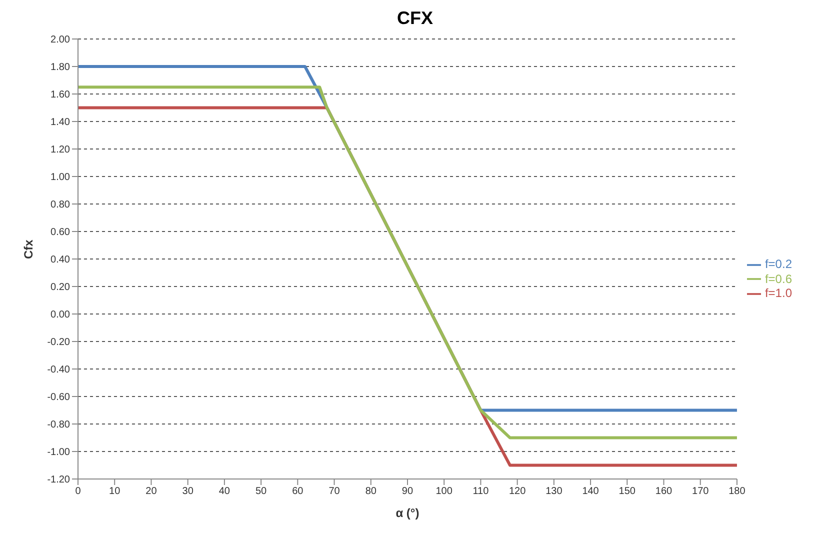  I want to click on y-tick-label: 0.80, so click(60, 205).